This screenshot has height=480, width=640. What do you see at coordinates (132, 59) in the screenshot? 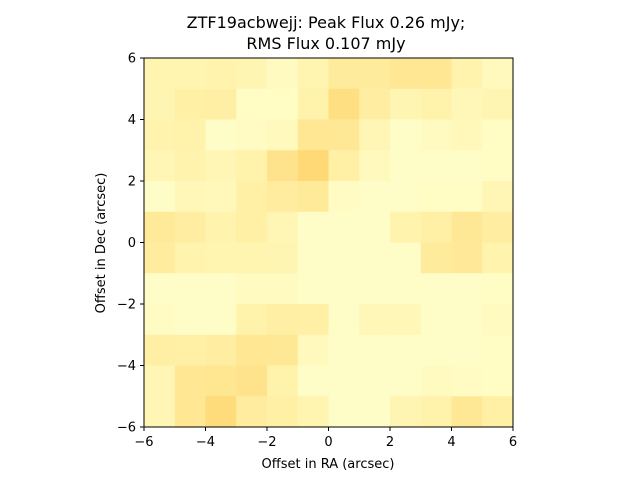
I see `y-tick-label: 6` at bounding box center [132, 59].